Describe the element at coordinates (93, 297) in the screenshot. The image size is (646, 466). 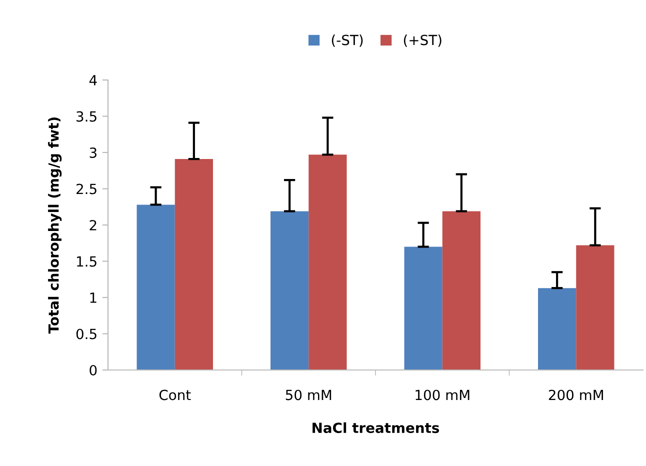
I see `y-tick-label: 1` at that location.